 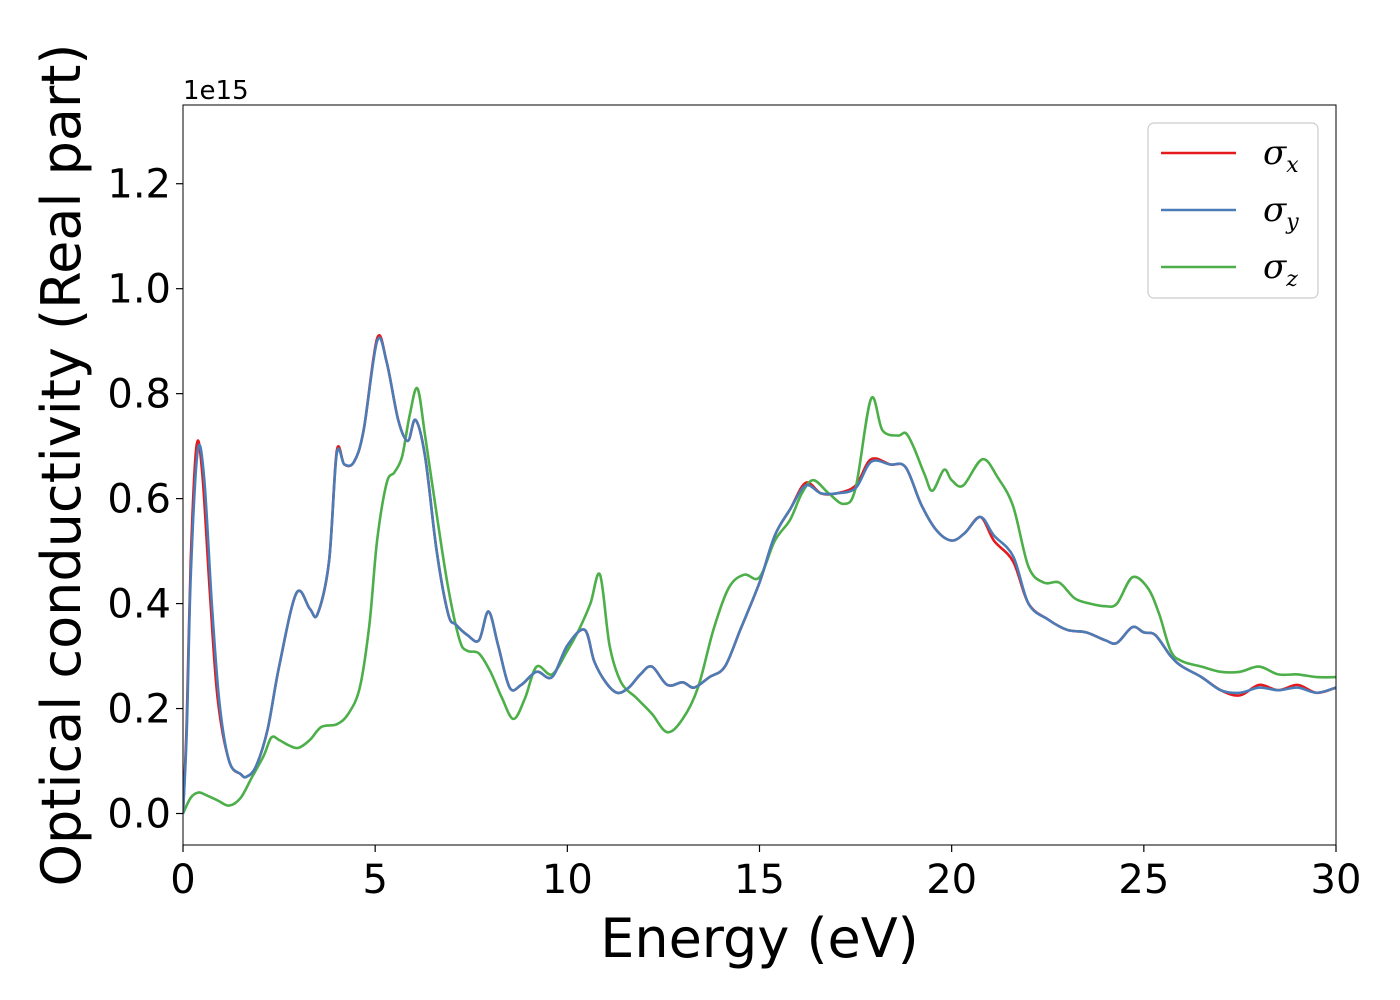 What do you see at coordinates (951, 880) in the screenshot?
I see `x-tick-label: 20` at bounding box center [951, 880].